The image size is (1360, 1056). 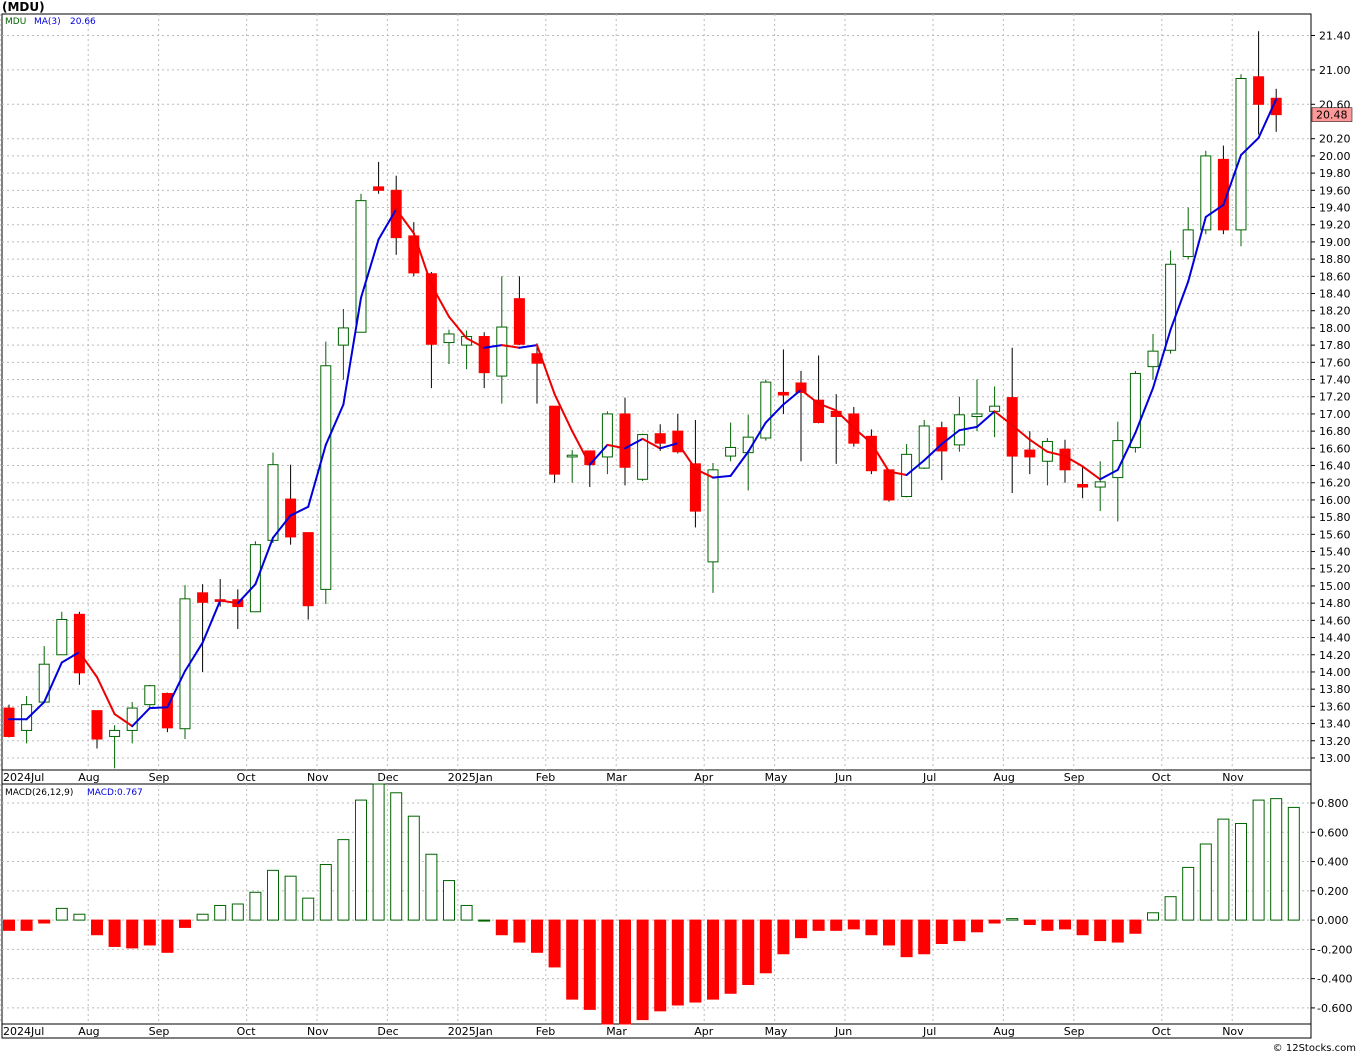 What do you see at coordinates (1335, 534) in the screenshot?
I see `price-y-tick-label: 15.60` at bounding box center [1335, 534].